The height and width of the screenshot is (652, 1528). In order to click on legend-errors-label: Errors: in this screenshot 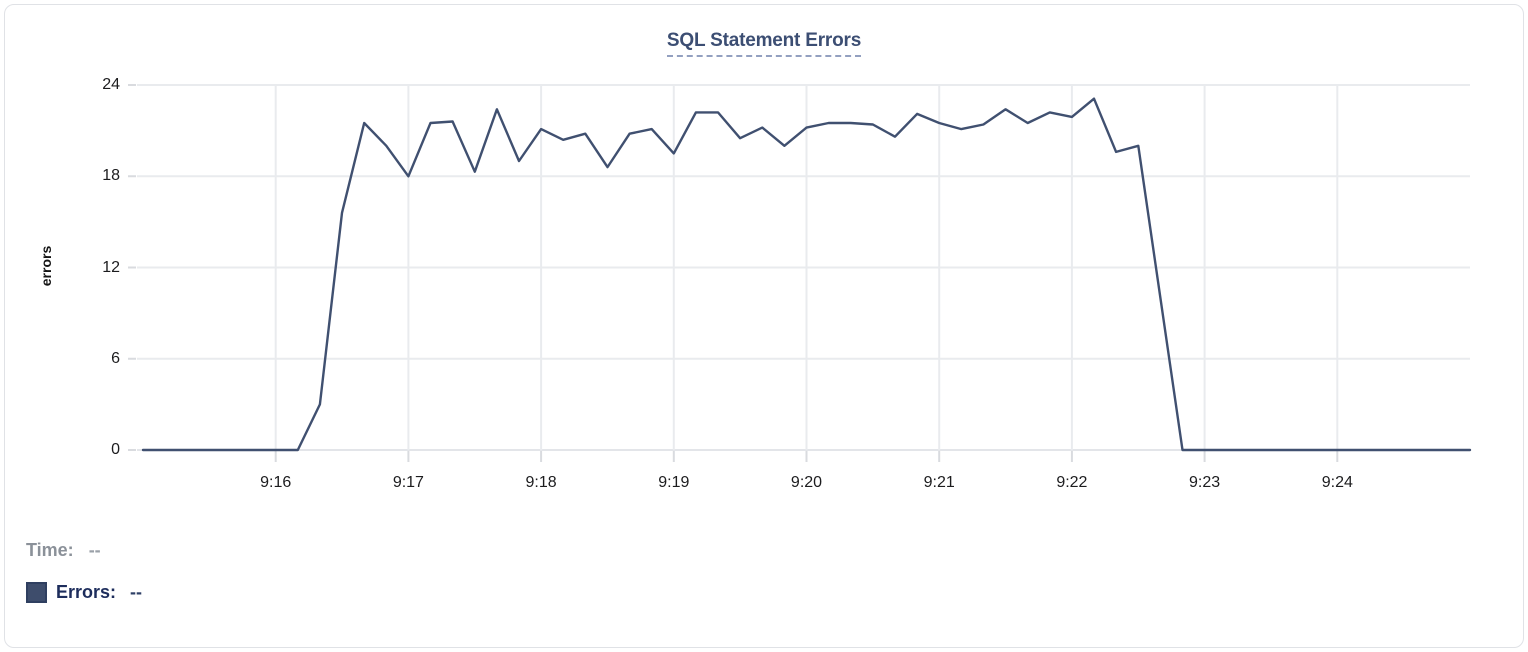, I will do `click(86, 592)`.